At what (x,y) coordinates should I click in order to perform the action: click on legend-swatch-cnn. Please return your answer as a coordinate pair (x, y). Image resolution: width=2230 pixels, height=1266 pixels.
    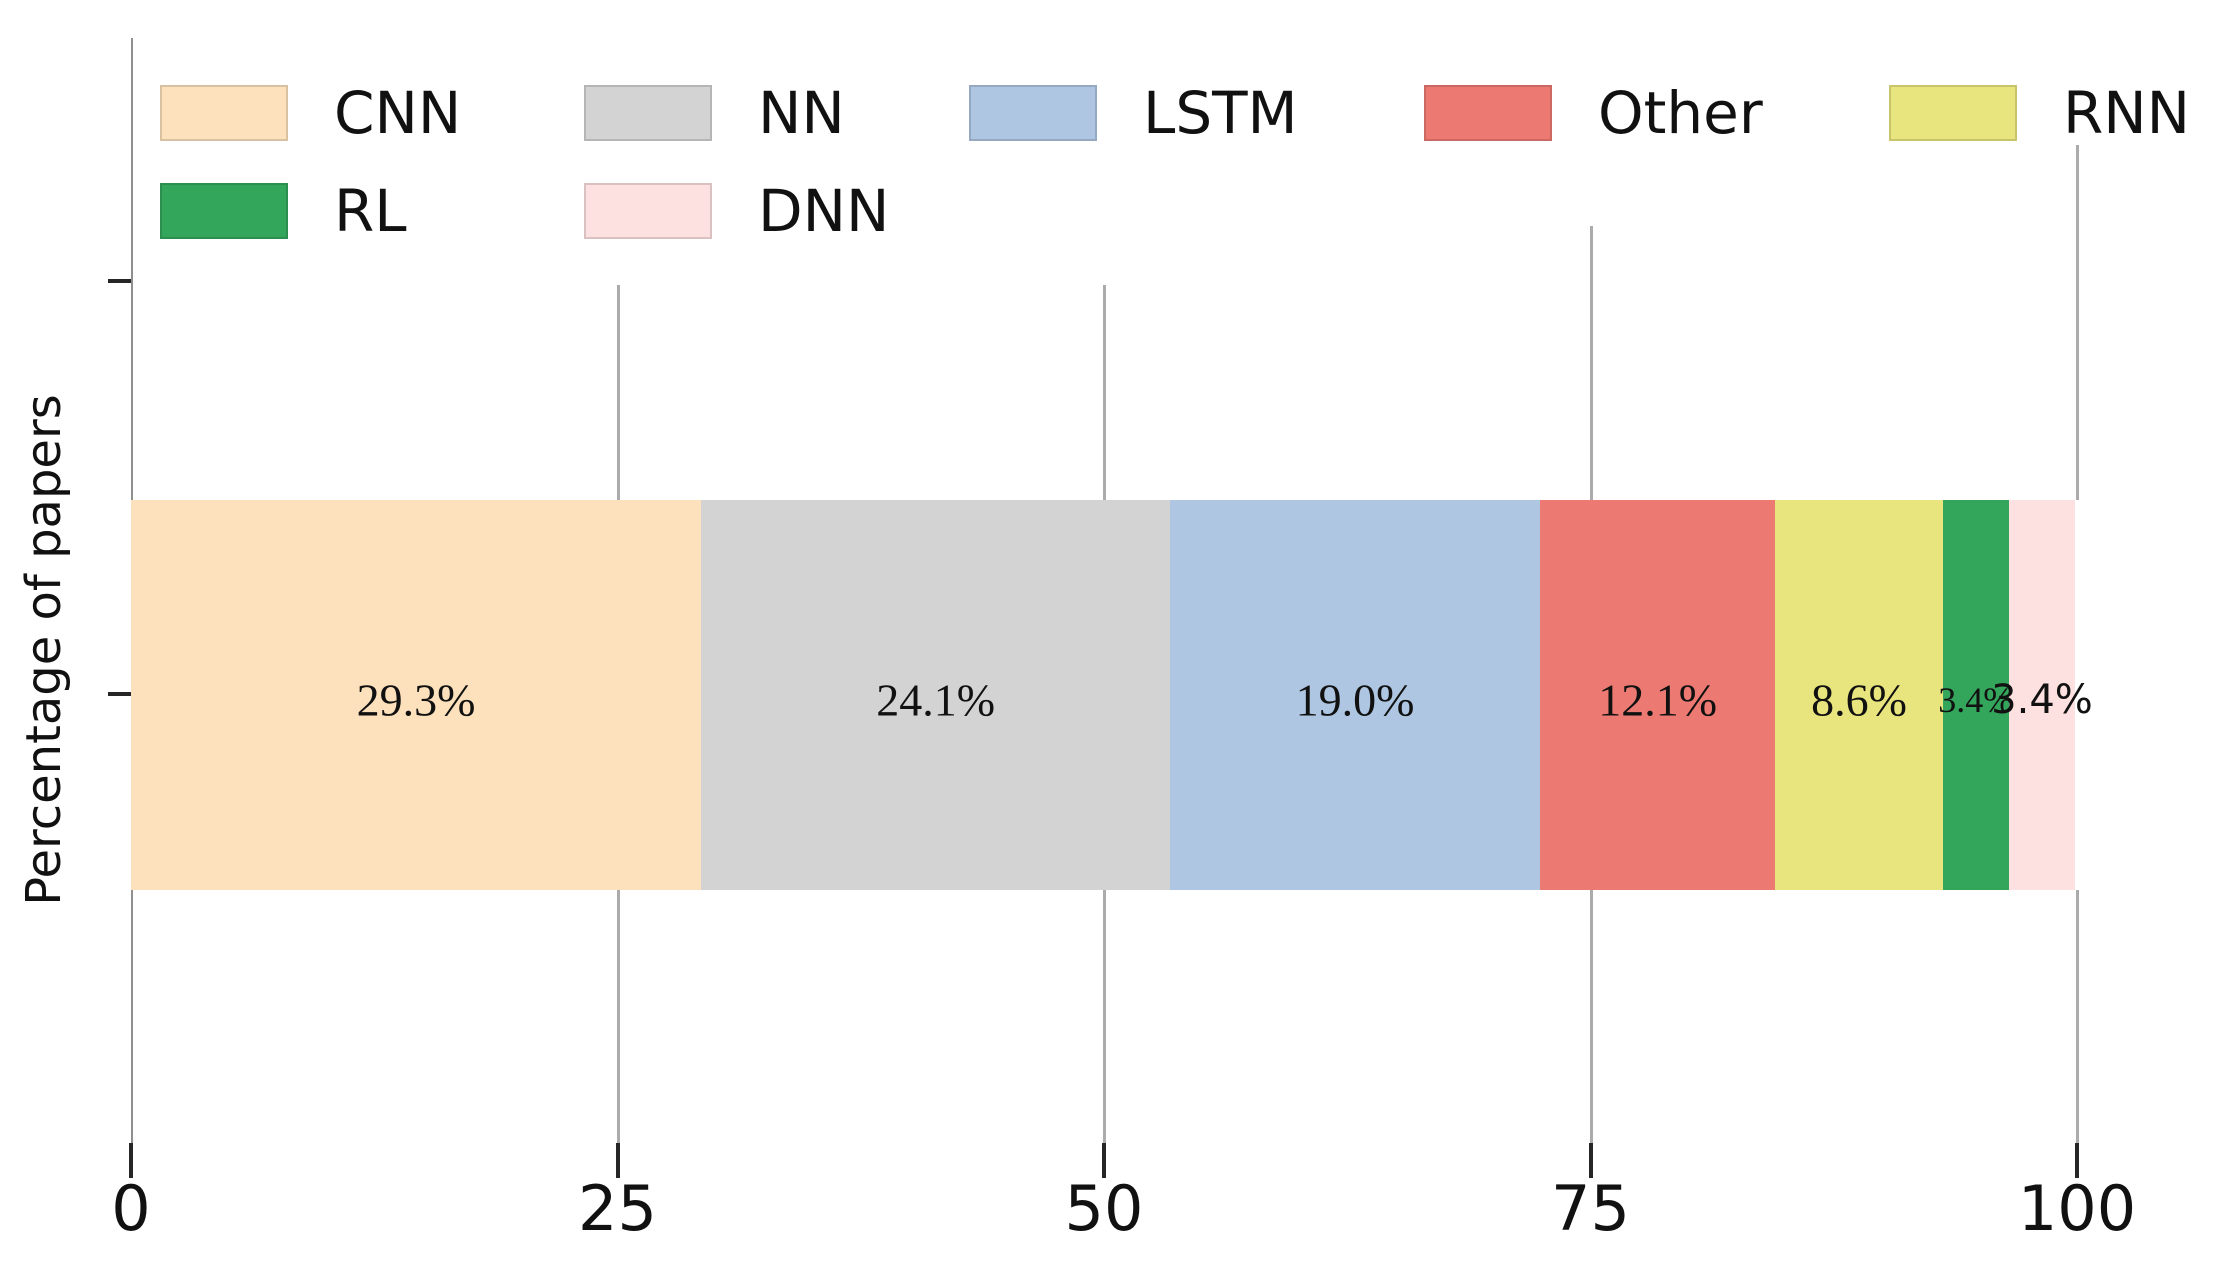
    Looking at the image, I should click on (224, 113).